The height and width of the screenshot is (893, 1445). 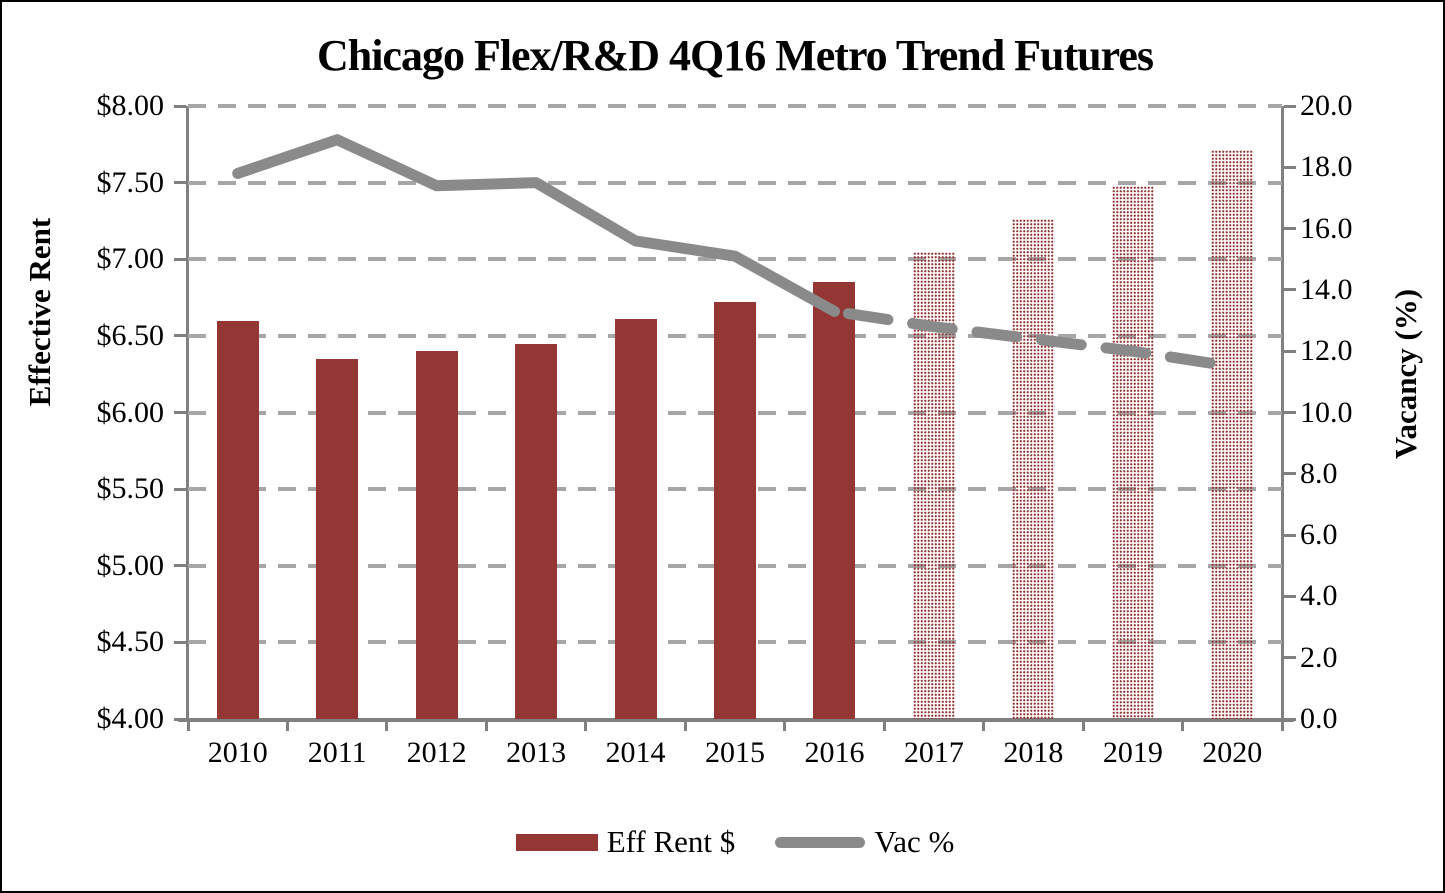 I want to click on legend-item-eff-rent: Eff Rent $, so click(x=625, y=841).